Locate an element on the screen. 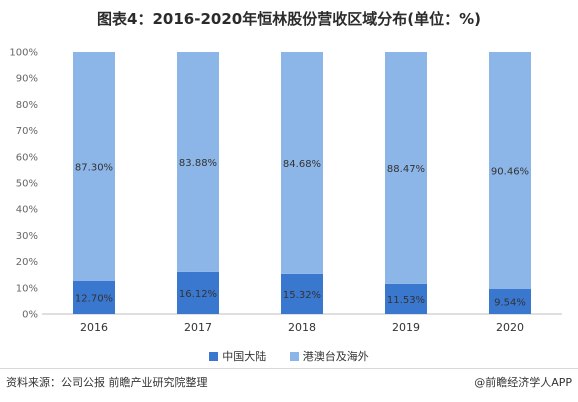  y-tick-label: 30% is located at coordinates (27, 236).